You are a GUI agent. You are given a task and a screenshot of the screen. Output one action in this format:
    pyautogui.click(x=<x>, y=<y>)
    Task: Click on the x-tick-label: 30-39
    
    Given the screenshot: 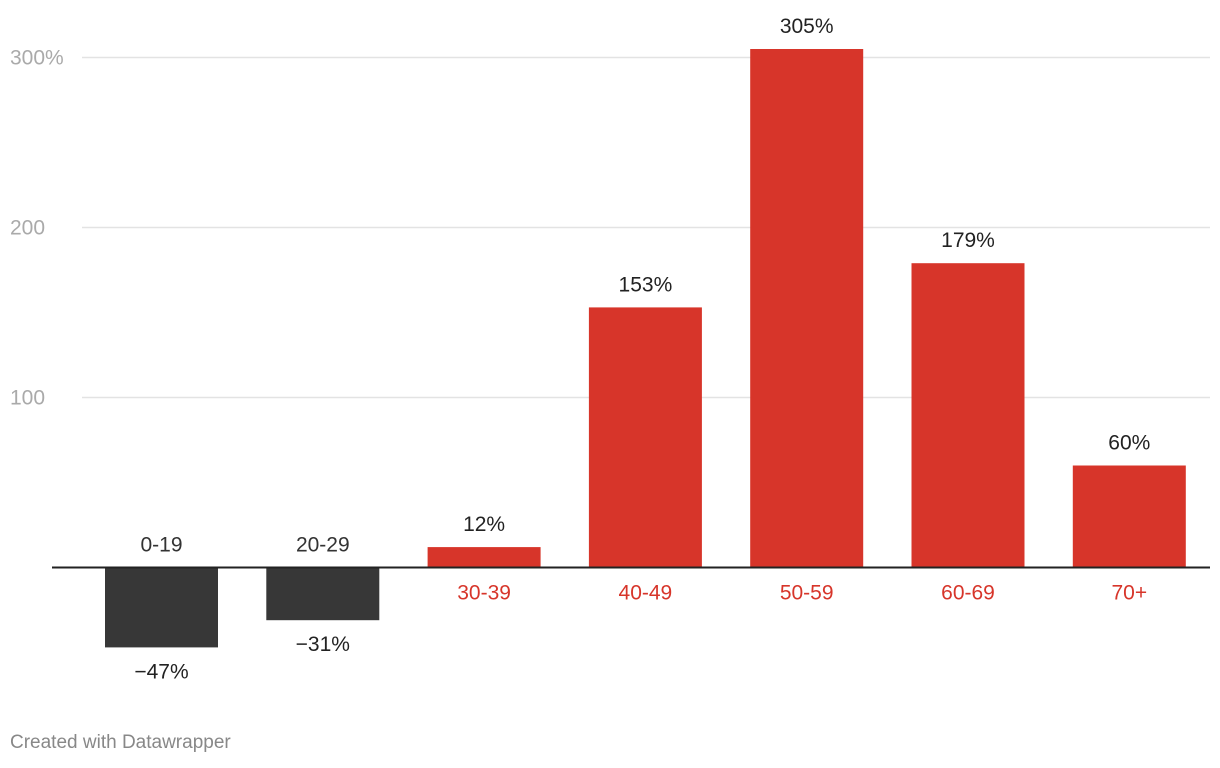 What is the action you would take?
    pyautogui.click(x=484, y=593)
    